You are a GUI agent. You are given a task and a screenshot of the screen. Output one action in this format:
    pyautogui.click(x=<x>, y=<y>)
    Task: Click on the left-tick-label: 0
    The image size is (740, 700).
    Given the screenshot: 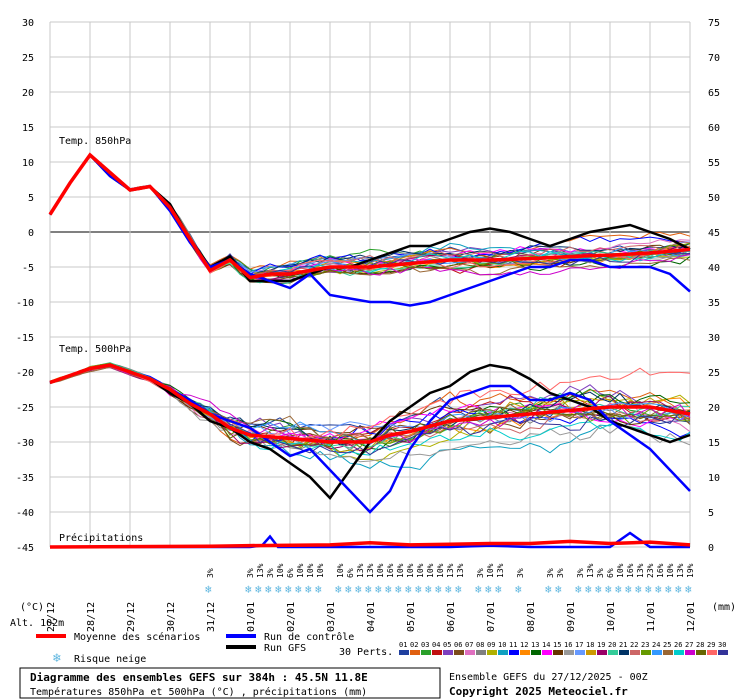 What is the action you would take?
    pyautogui.click(x=31, y=233)
    